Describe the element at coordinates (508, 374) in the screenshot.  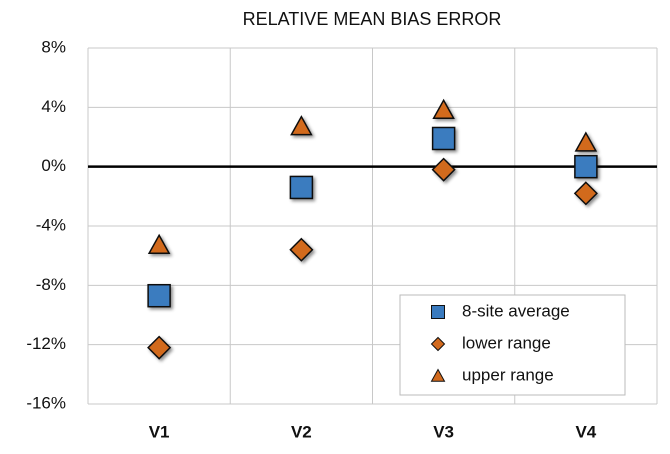
I see `legend-label: upper range` at that location.